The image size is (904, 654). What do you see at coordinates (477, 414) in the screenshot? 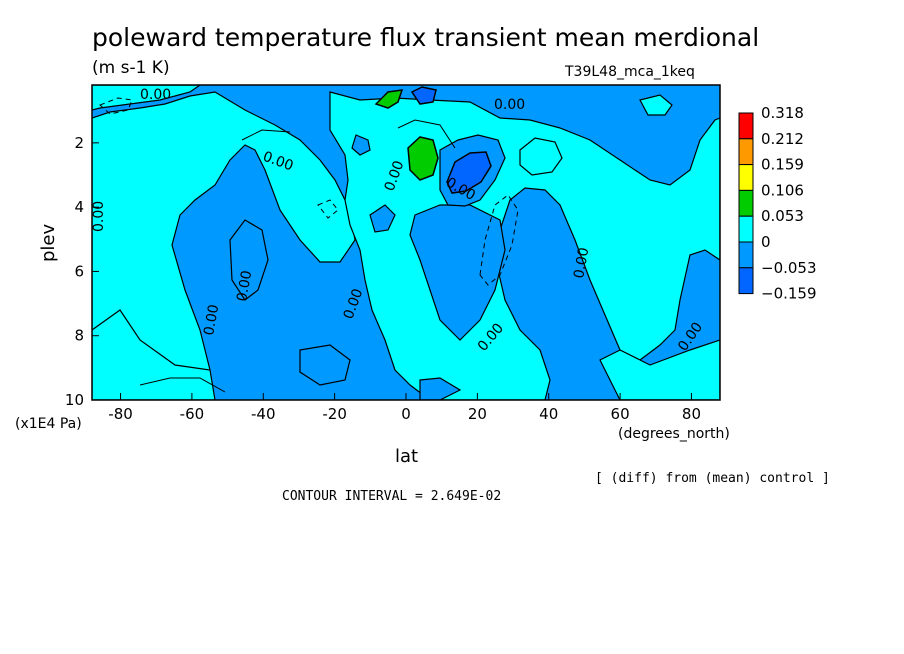
I see `x-tick-label: 20` at bounding box center [477, 414].